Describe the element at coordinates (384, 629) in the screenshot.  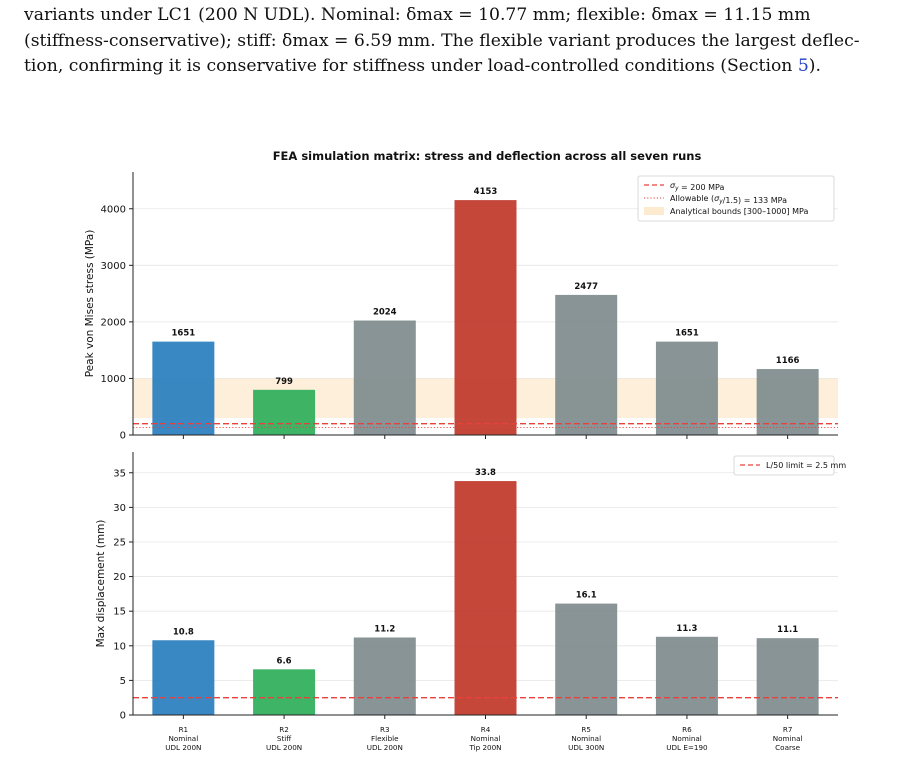
I see `data-label: 11.2` at that location.